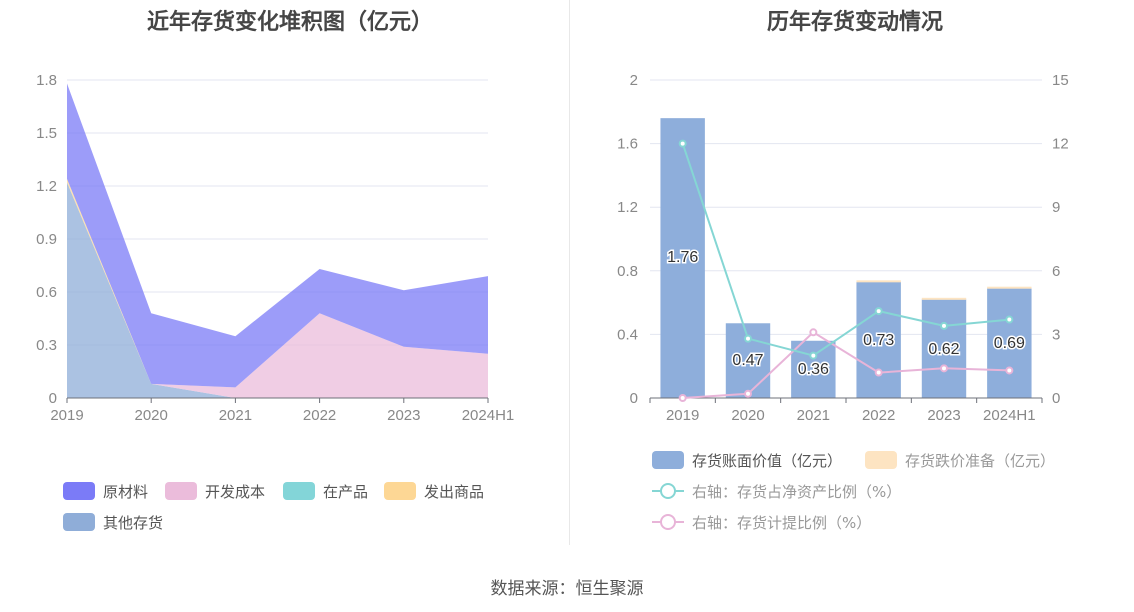  I want to click on y2-tick-label: 6, so click(1056, 271).